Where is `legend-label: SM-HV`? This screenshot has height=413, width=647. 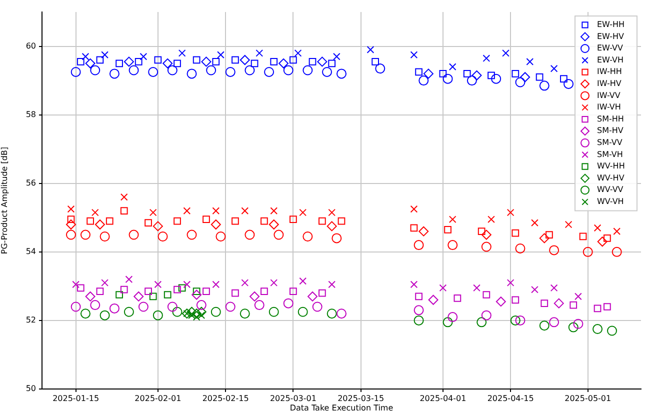 legend-label: SM-HV is located at coordinates (610, 131).